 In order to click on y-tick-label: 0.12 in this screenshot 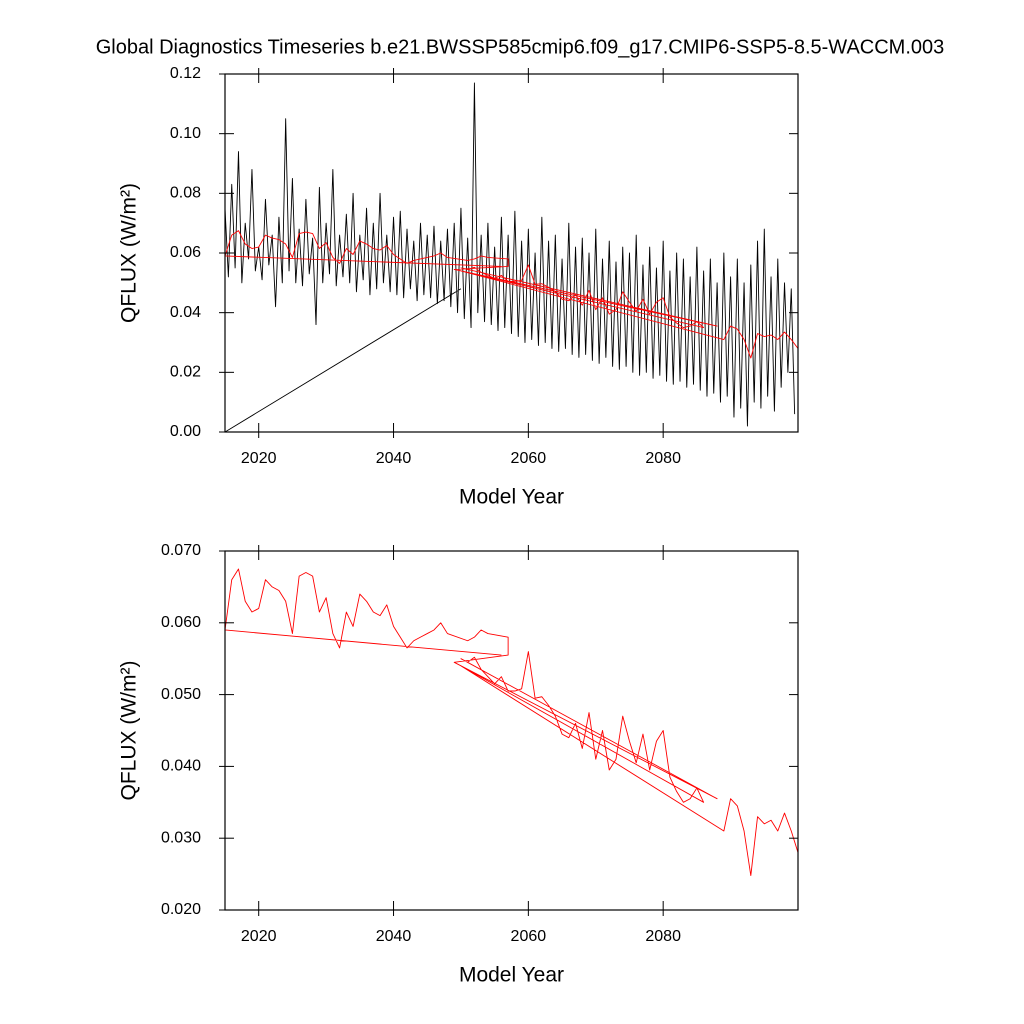, I will do `click(185, 73)`.